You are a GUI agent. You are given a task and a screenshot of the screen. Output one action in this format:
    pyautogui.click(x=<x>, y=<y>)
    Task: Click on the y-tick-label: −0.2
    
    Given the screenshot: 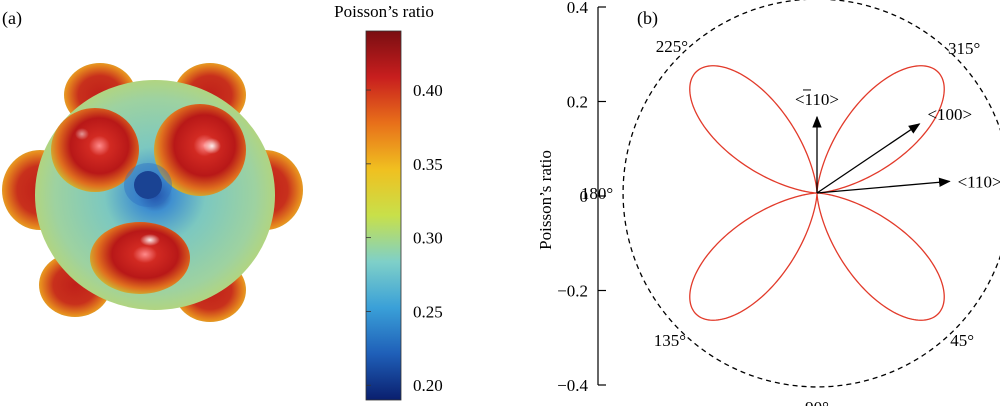 What is the action you would take?
    pyautogui.click(x=572, y=291)
    